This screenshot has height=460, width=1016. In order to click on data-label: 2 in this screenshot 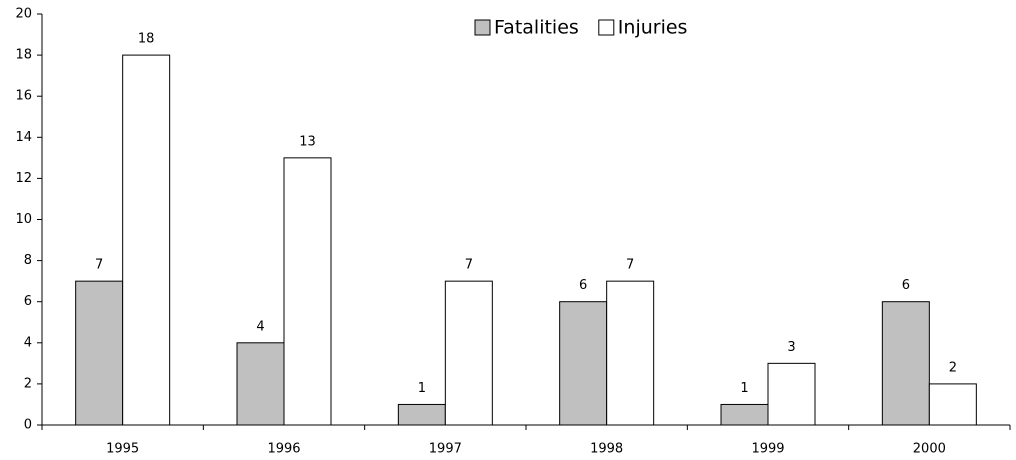, I will do `click(953, 367)`.